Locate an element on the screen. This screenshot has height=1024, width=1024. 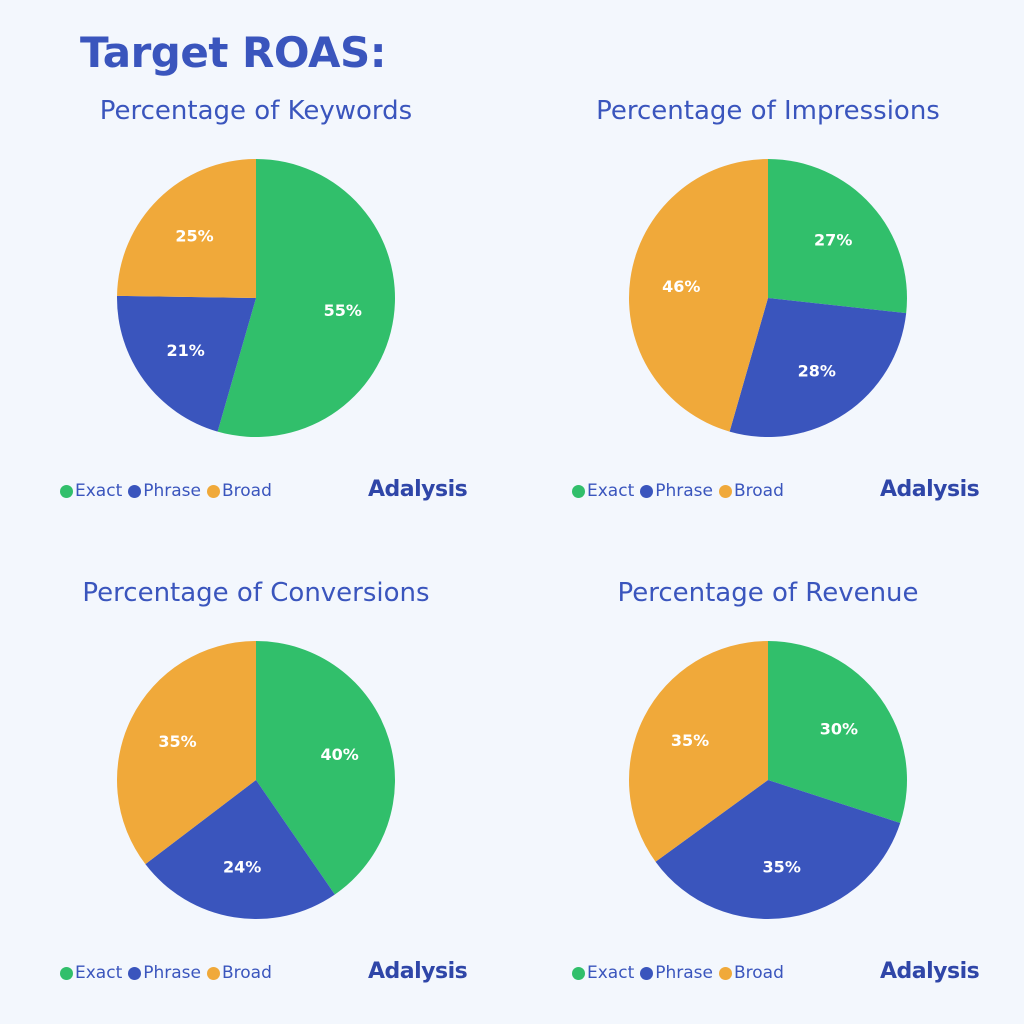
data-label: 30% is located at coordinates (839, 729).